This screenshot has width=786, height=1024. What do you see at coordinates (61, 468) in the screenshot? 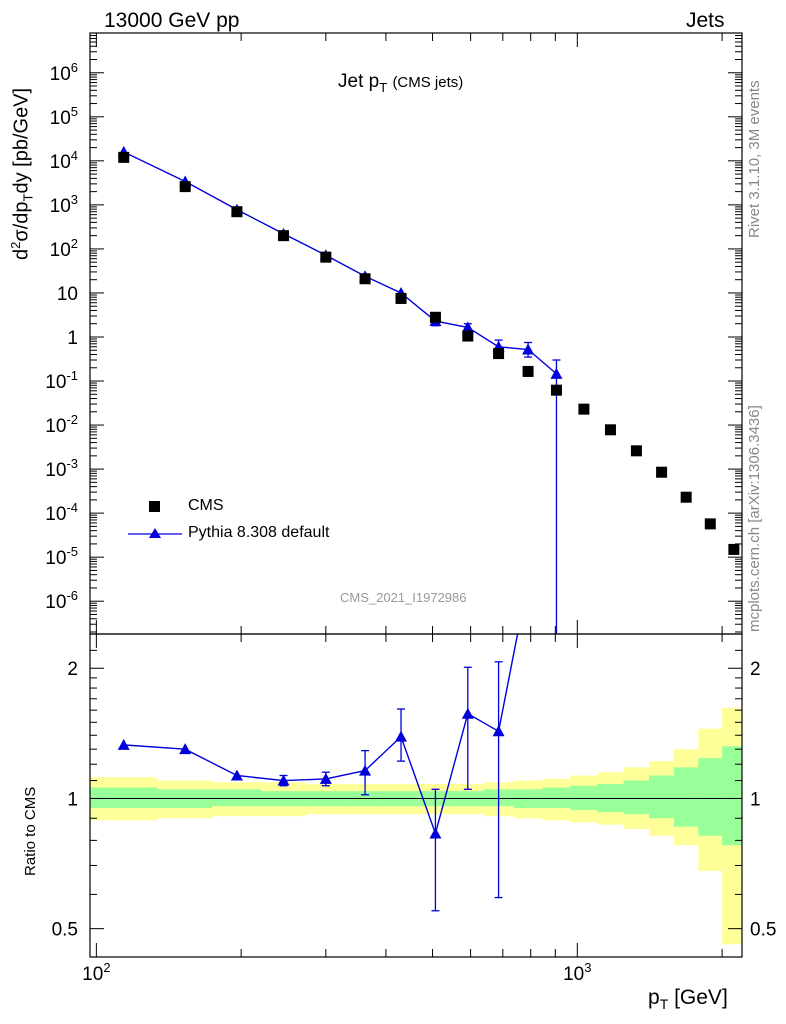
I see `y-tick-label: 10⁻³` at bounding box center [61, 468].